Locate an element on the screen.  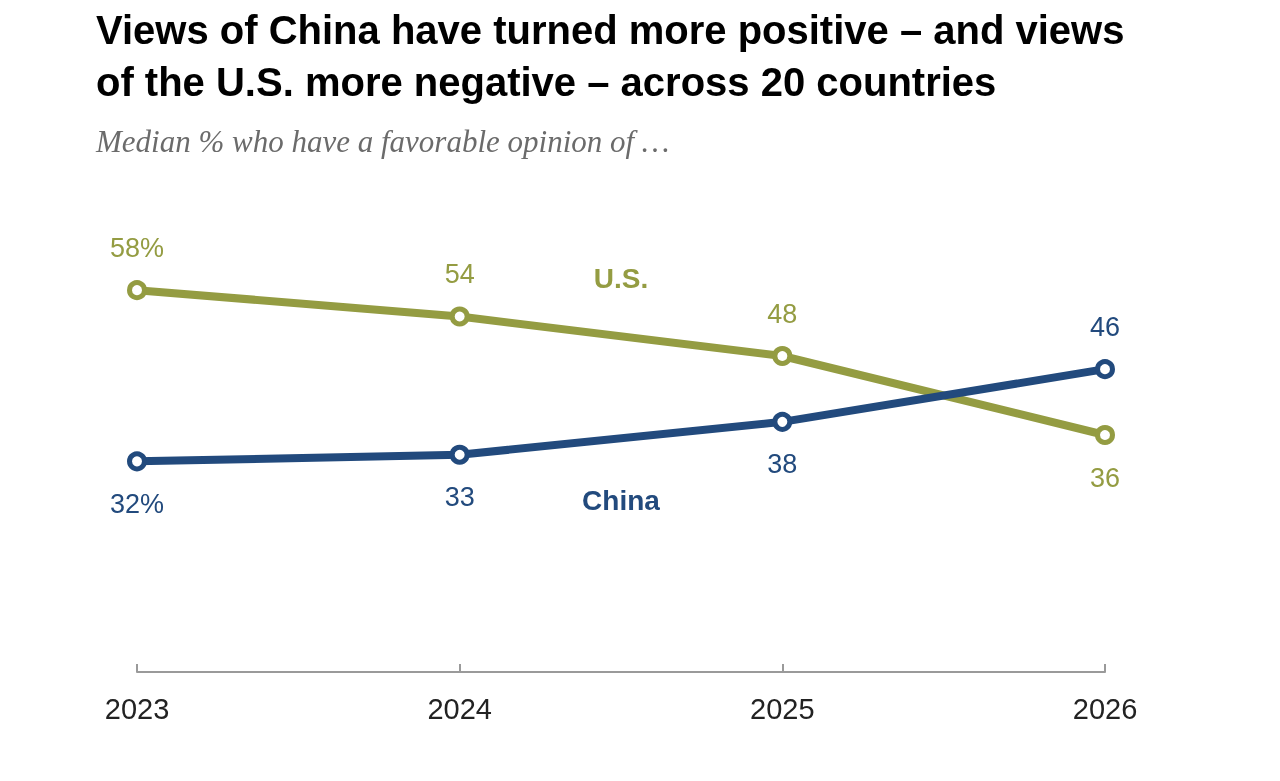
data-label: 33 is located at coordinates (459, 497).